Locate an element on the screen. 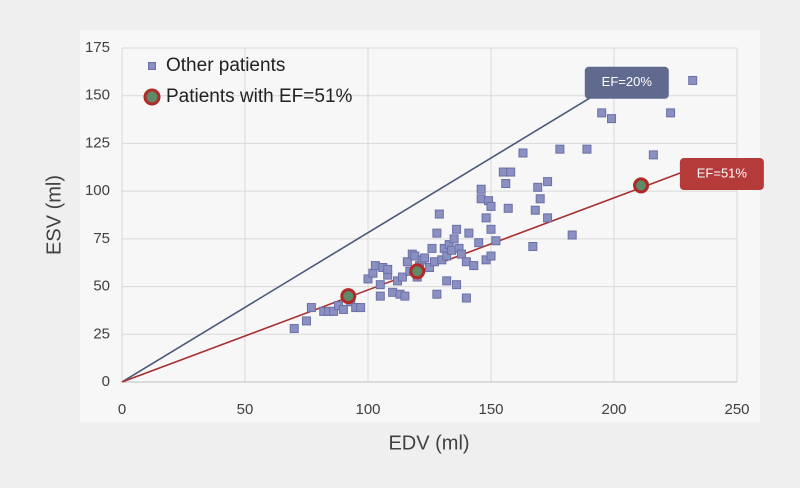 This screenshot has width=800, height=488. x-tick-label: 150 is located at coordinates (490, 409).